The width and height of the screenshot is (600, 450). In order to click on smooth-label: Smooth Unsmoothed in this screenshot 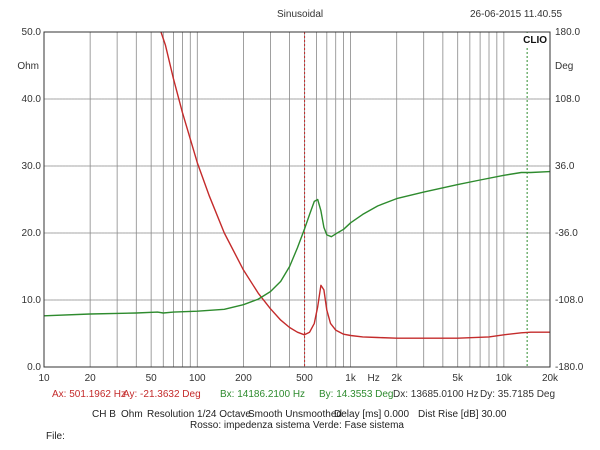, I will do `click(295, 414)`.